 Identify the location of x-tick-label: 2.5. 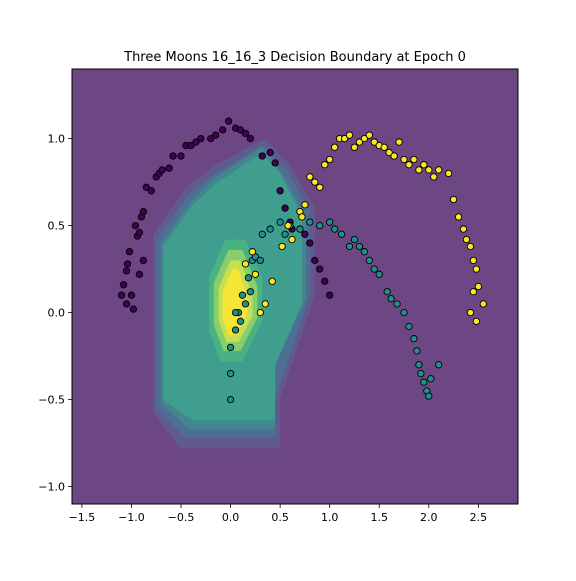
(479, 517).